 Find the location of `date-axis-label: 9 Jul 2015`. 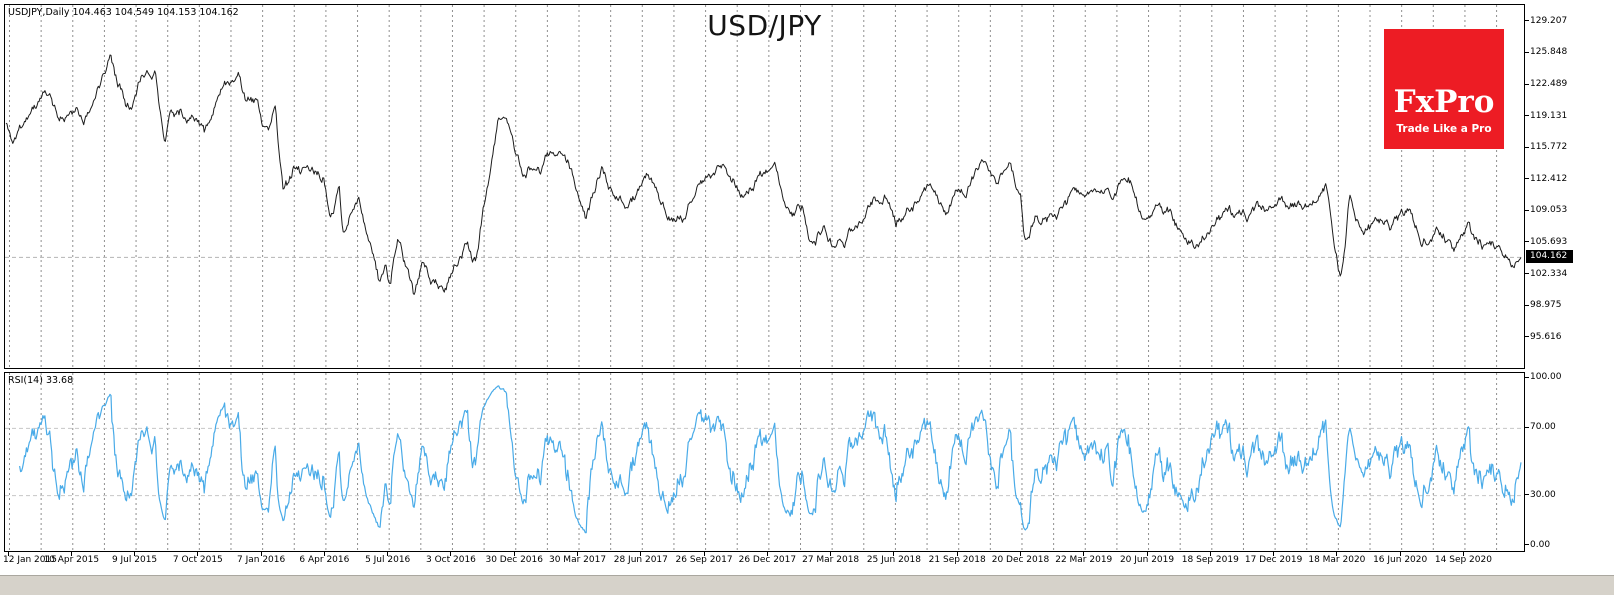

date-axis-label: 9 Jul 2015 is located at coordinates (134, 560).